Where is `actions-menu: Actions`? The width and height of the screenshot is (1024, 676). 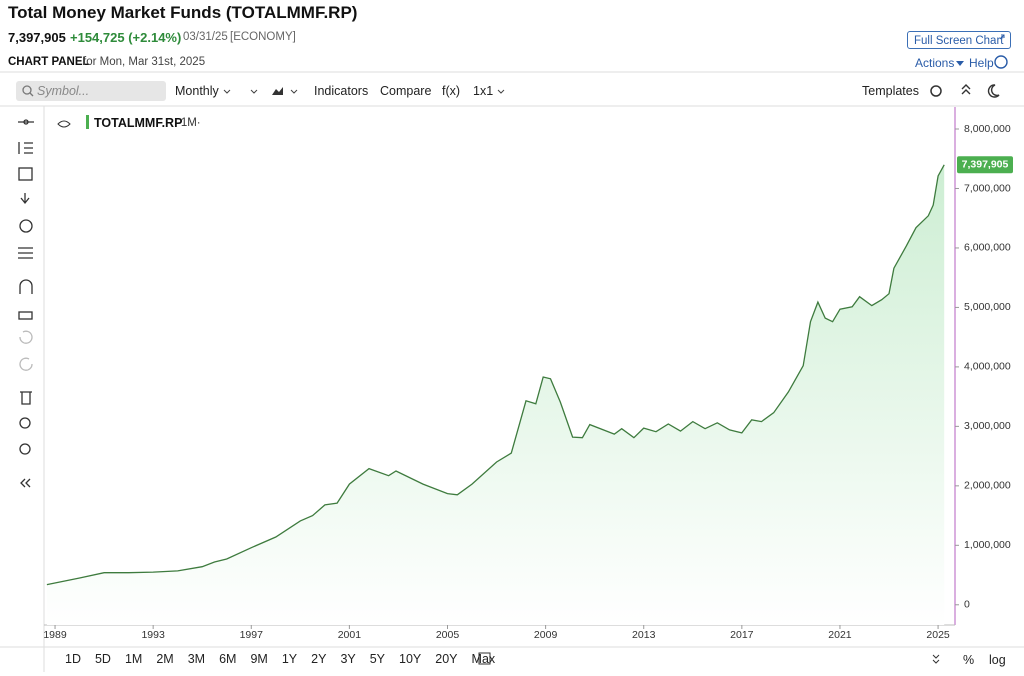
actions-menu: Actions is located at coordinates (935, 63).